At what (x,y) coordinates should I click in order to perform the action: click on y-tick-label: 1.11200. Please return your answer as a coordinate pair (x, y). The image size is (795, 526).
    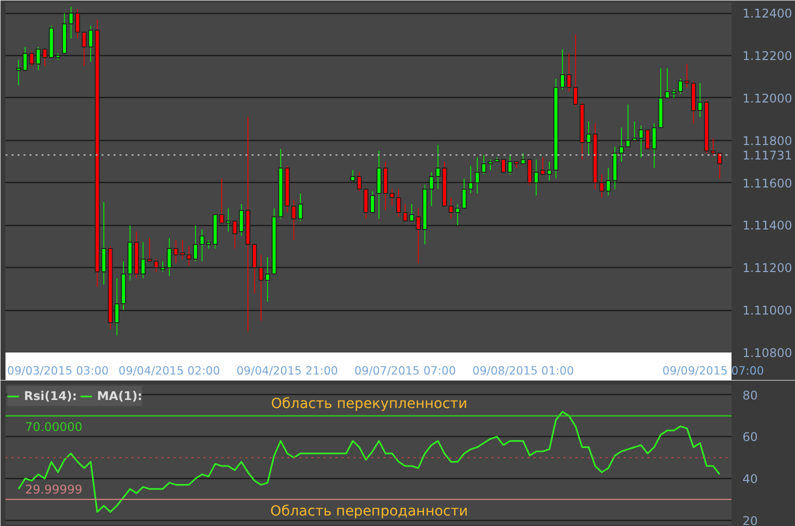
    Looking at the image, I should click on (767, 268).